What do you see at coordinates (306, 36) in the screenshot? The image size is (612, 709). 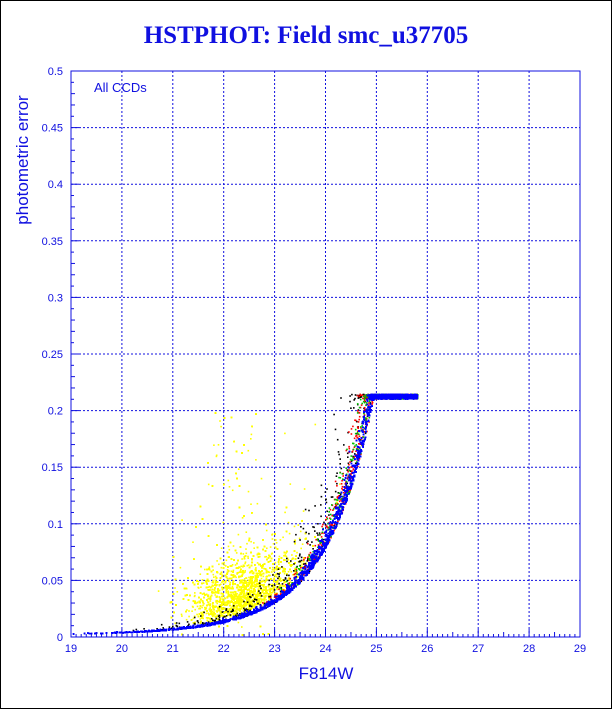 I see `chart-title: HSTPHOT: Field smc_u37705` at bounding box center [306, 36].